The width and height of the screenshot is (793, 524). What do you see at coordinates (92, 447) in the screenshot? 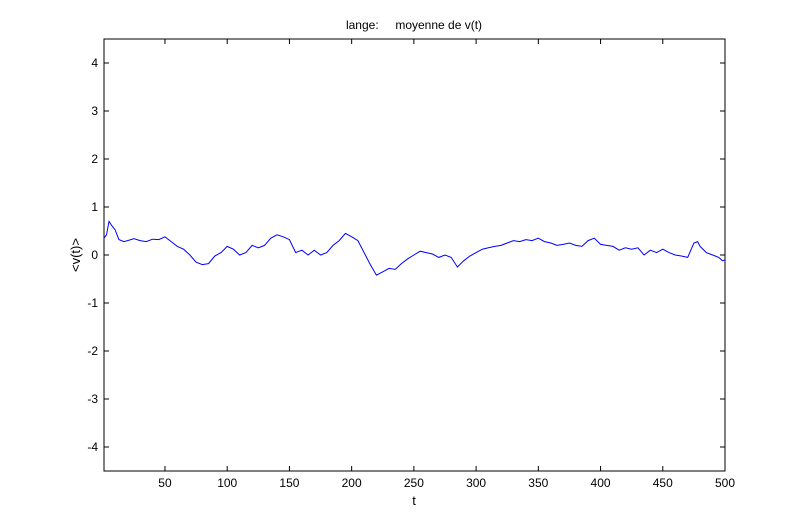
I see `y-tick-label: -4` at bounding box center [92, 447].